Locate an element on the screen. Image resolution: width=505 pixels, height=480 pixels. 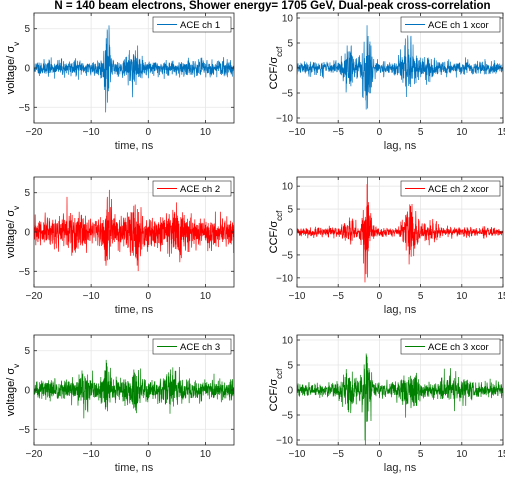
chart-panel-5: −20 −10 0 10 −5 0 5 time, ns voltage/ σv ACE ch 3 is located at coordinates (120, 404).